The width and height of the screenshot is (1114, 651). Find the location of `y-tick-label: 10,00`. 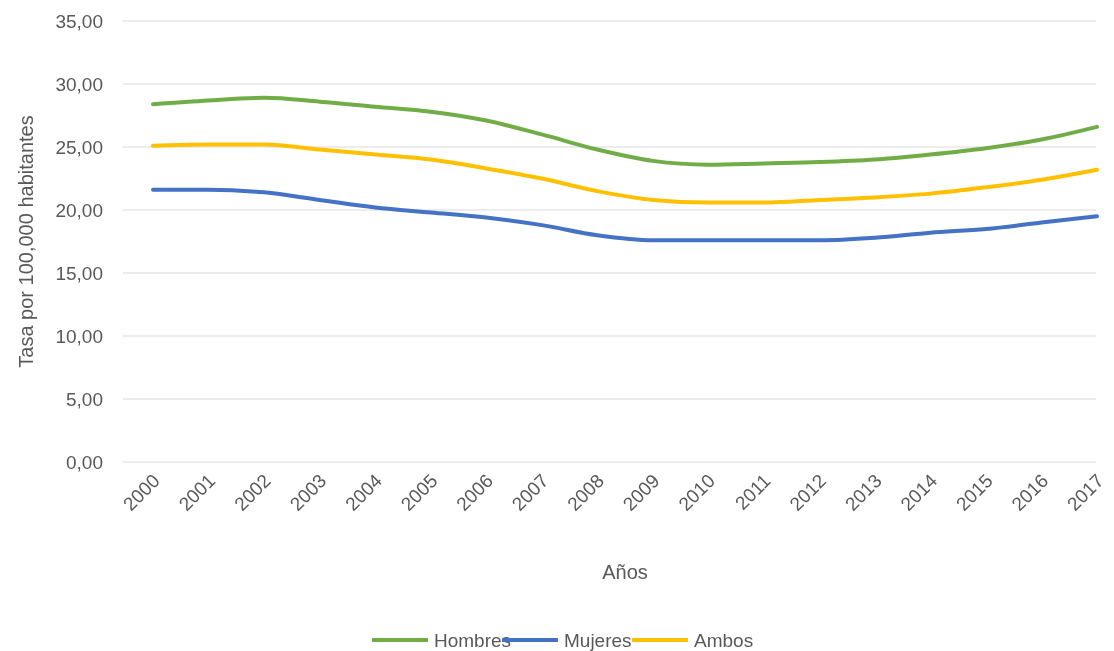

y-tick-label: 10,00 is located at coordinates (79, 336).